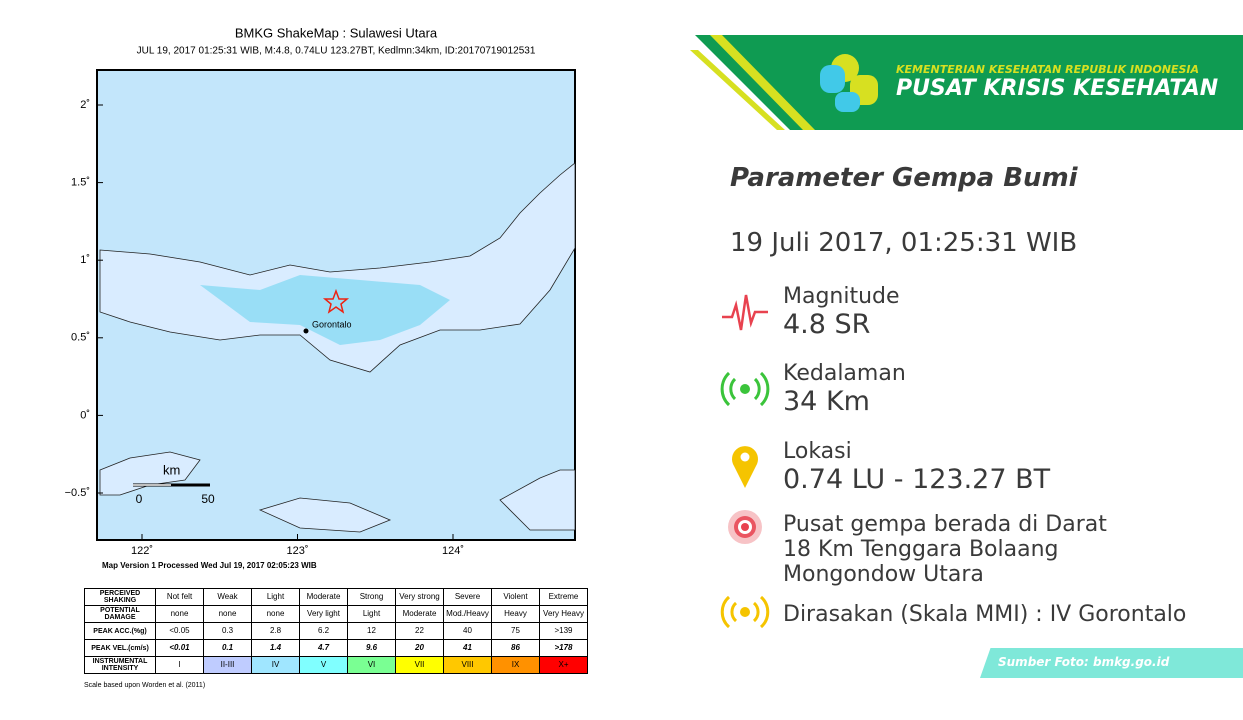 This screenshot has height=720, width=1243. I want to click on table-cell: Violent, so click(515, 597).